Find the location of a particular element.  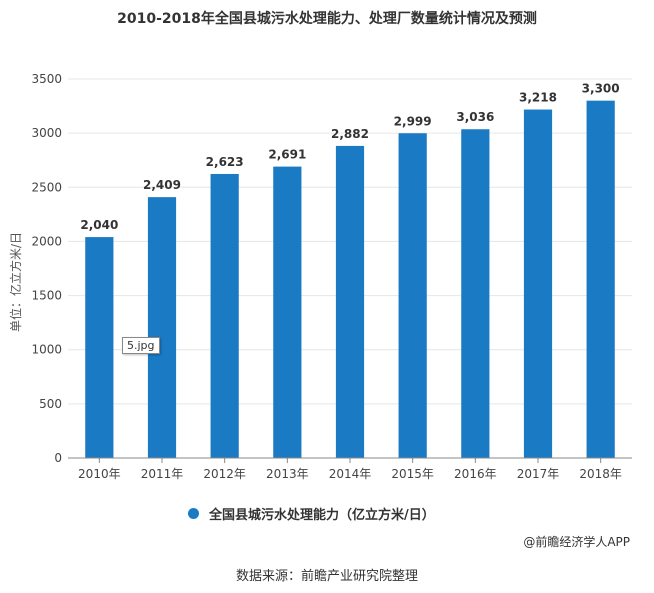

data-label: 2,623 is located at coordinates (225, 162).